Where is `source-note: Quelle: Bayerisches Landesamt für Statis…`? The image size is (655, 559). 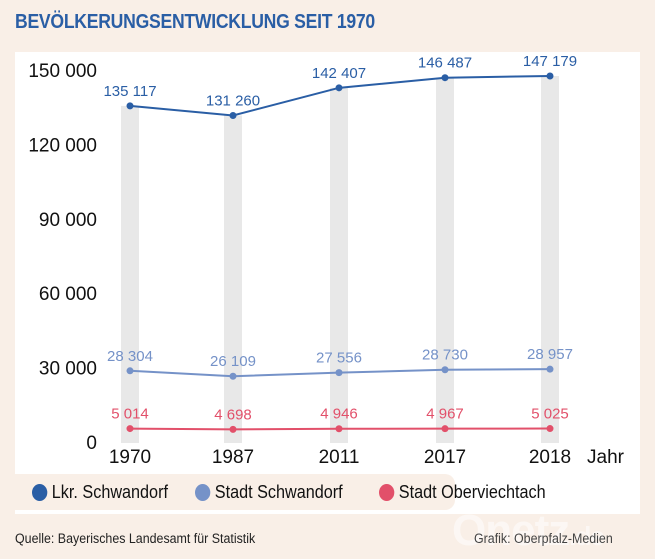 source-note: Quelle: Bayerisches Landesamt für Statis… is located at coordinates (135, 538).